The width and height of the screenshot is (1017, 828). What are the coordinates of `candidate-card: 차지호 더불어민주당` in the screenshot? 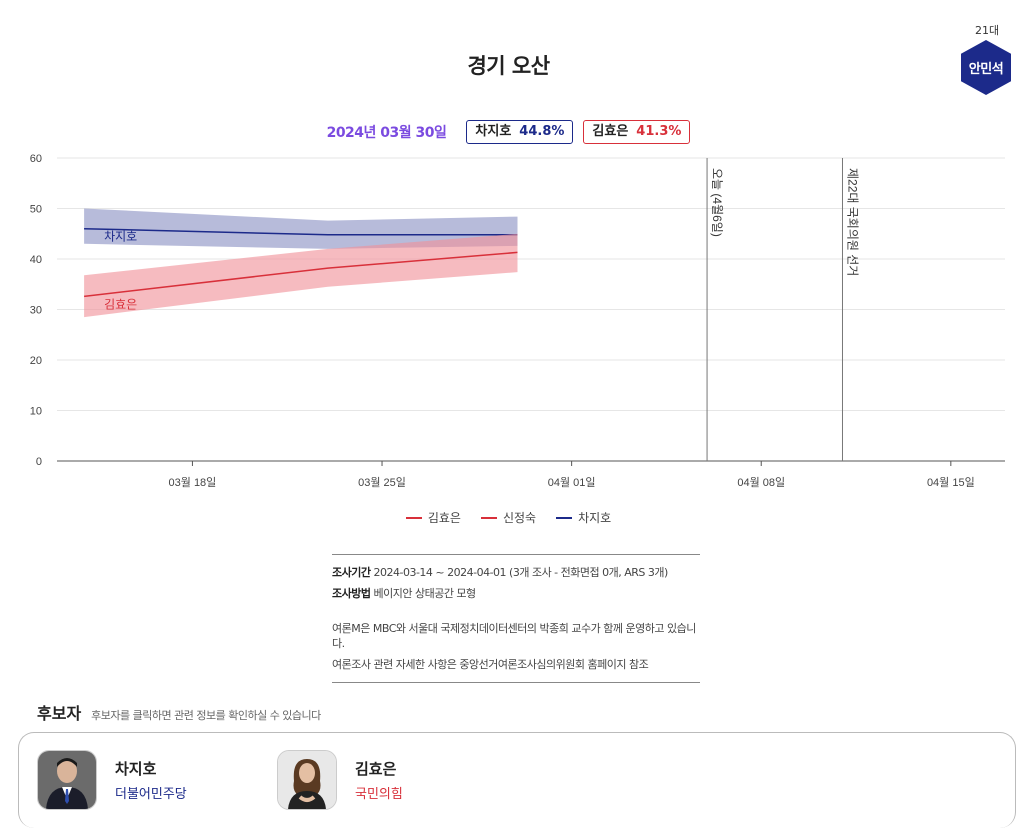 It's located at (112, 780).